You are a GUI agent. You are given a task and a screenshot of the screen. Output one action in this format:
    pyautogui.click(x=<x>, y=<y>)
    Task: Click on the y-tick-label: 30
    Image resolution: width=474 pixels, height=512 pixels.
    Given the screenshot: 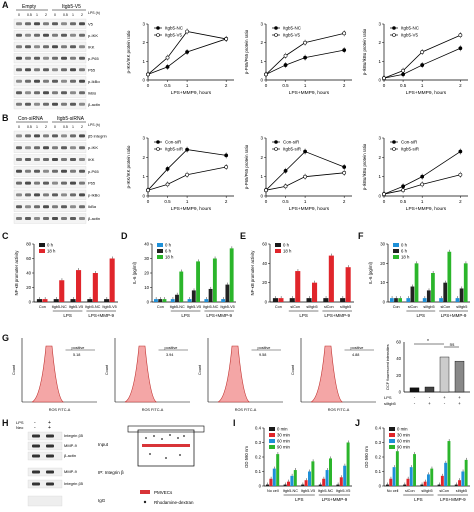 What is the action you would take?
    pyautogui.click(x=382, y=244)
    